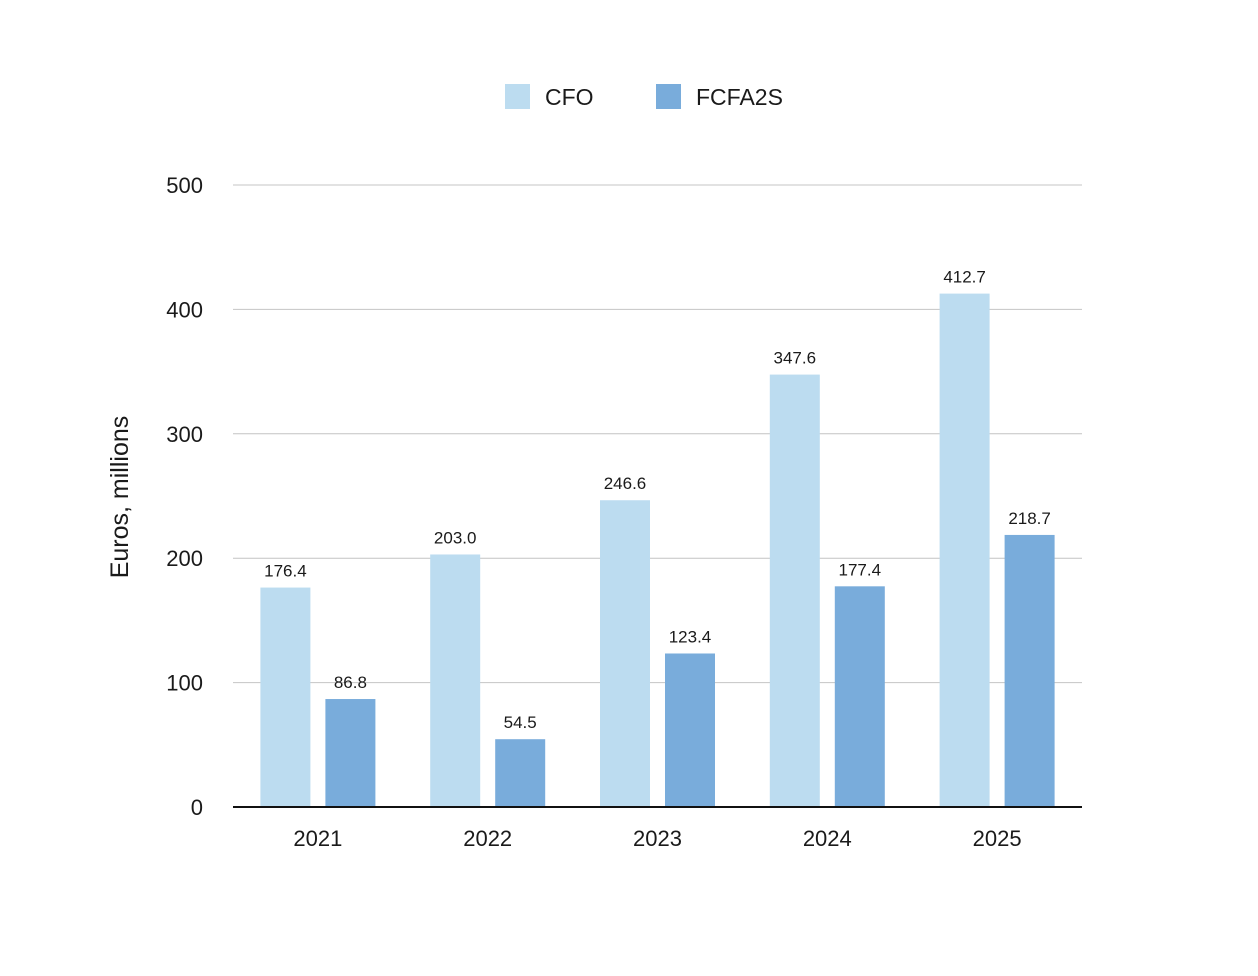  What do you see at coordinates (197, 807) in the screenshot?
I see `y-tick-label: 0` at bounding box center [197, 807].